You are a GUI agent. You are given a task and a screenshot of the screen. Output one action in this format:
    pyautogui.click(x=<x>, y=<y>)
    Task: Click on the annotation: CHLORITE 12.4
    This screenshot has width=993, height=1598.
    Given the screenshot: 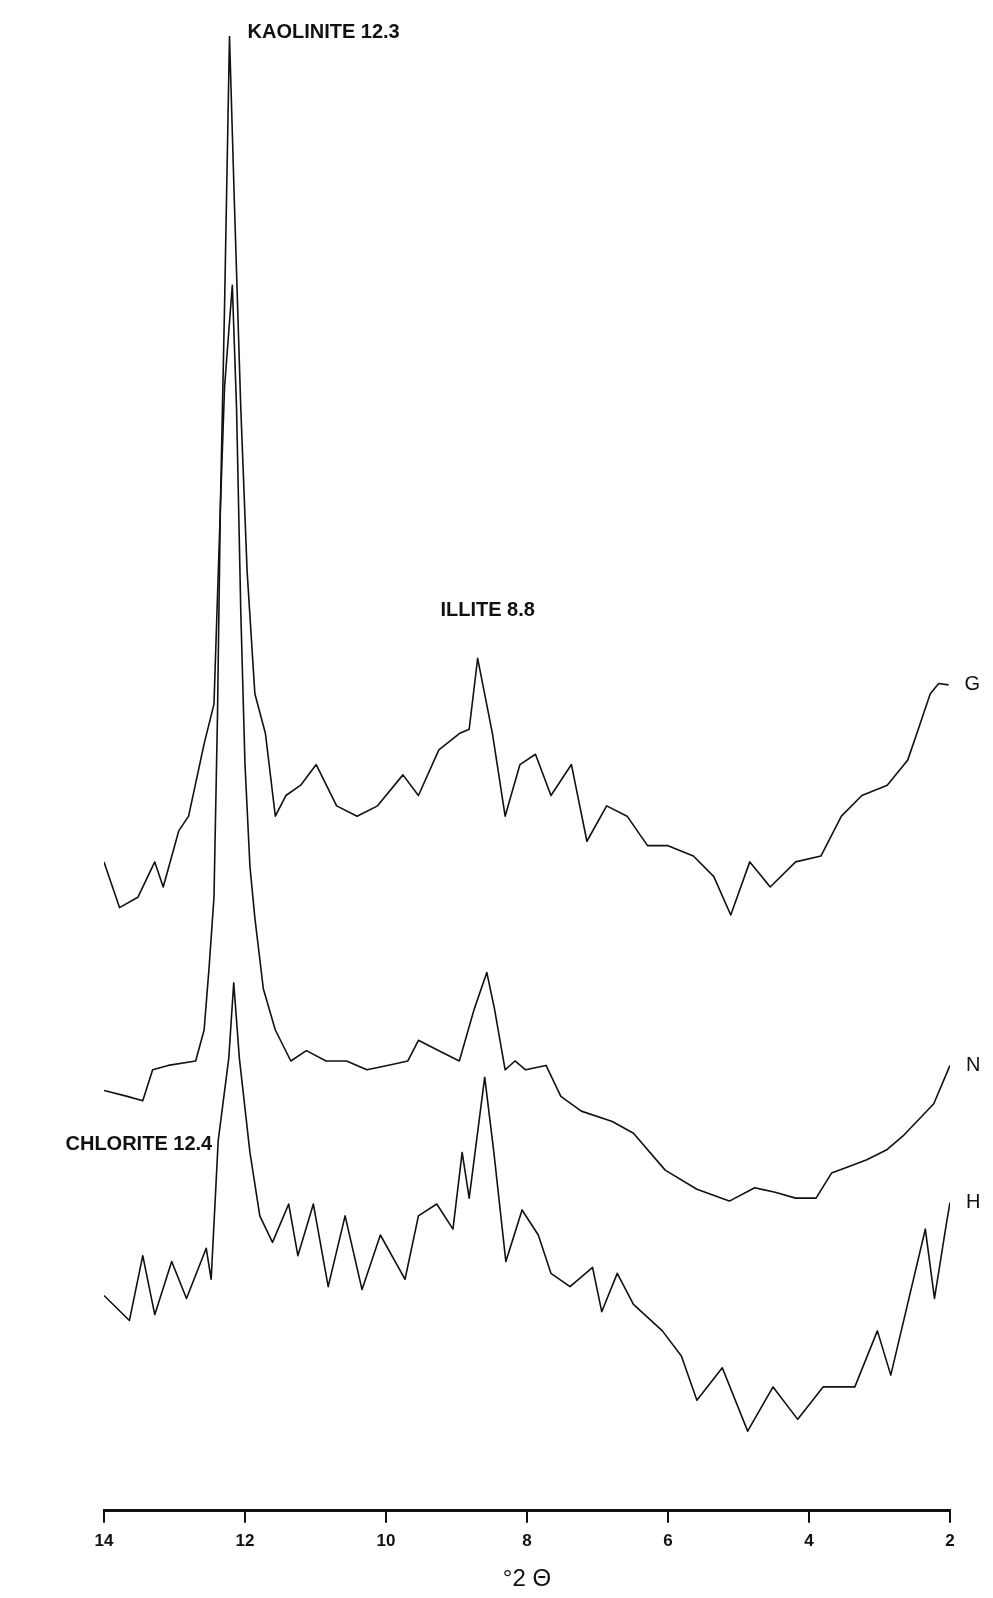 What is the action you would take?
    pyautogui.click(x=139, y=1143)
    